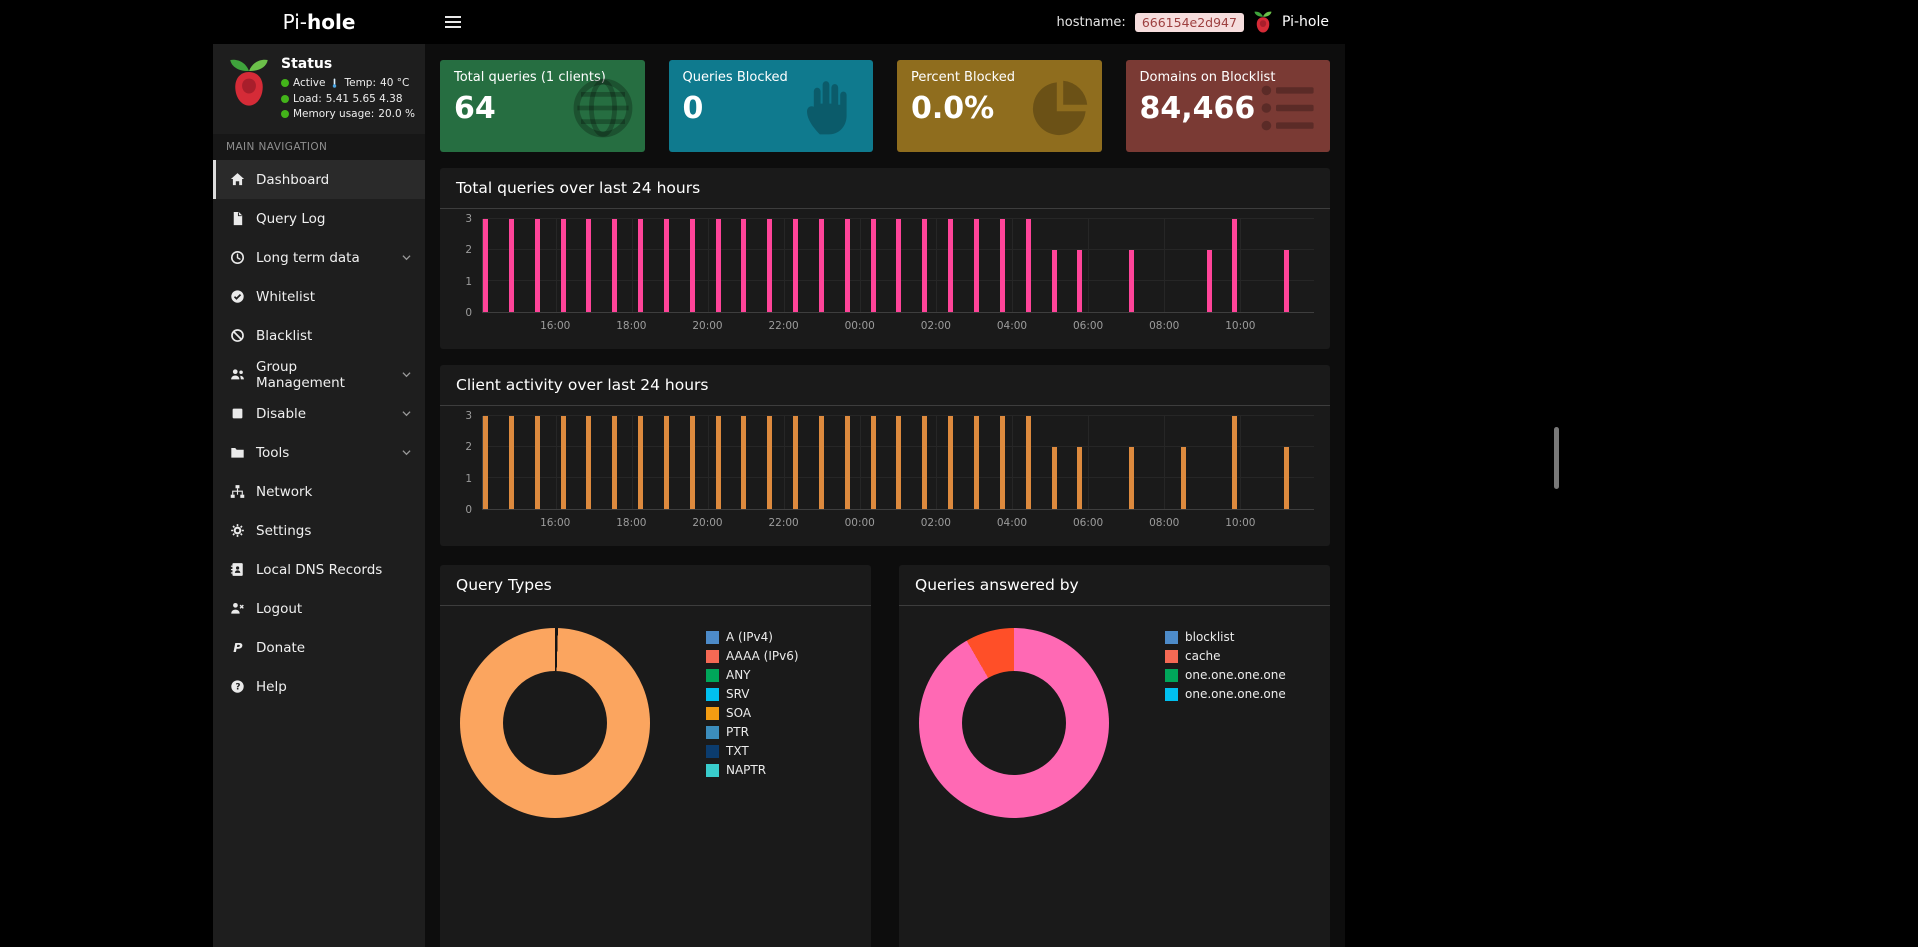 The width and height of the screenshot is (1918, 947). Describe the element at coordinates (319, 335) in the screenshot. I see `sidebar-item-blacklist: Blacklist` at that location.